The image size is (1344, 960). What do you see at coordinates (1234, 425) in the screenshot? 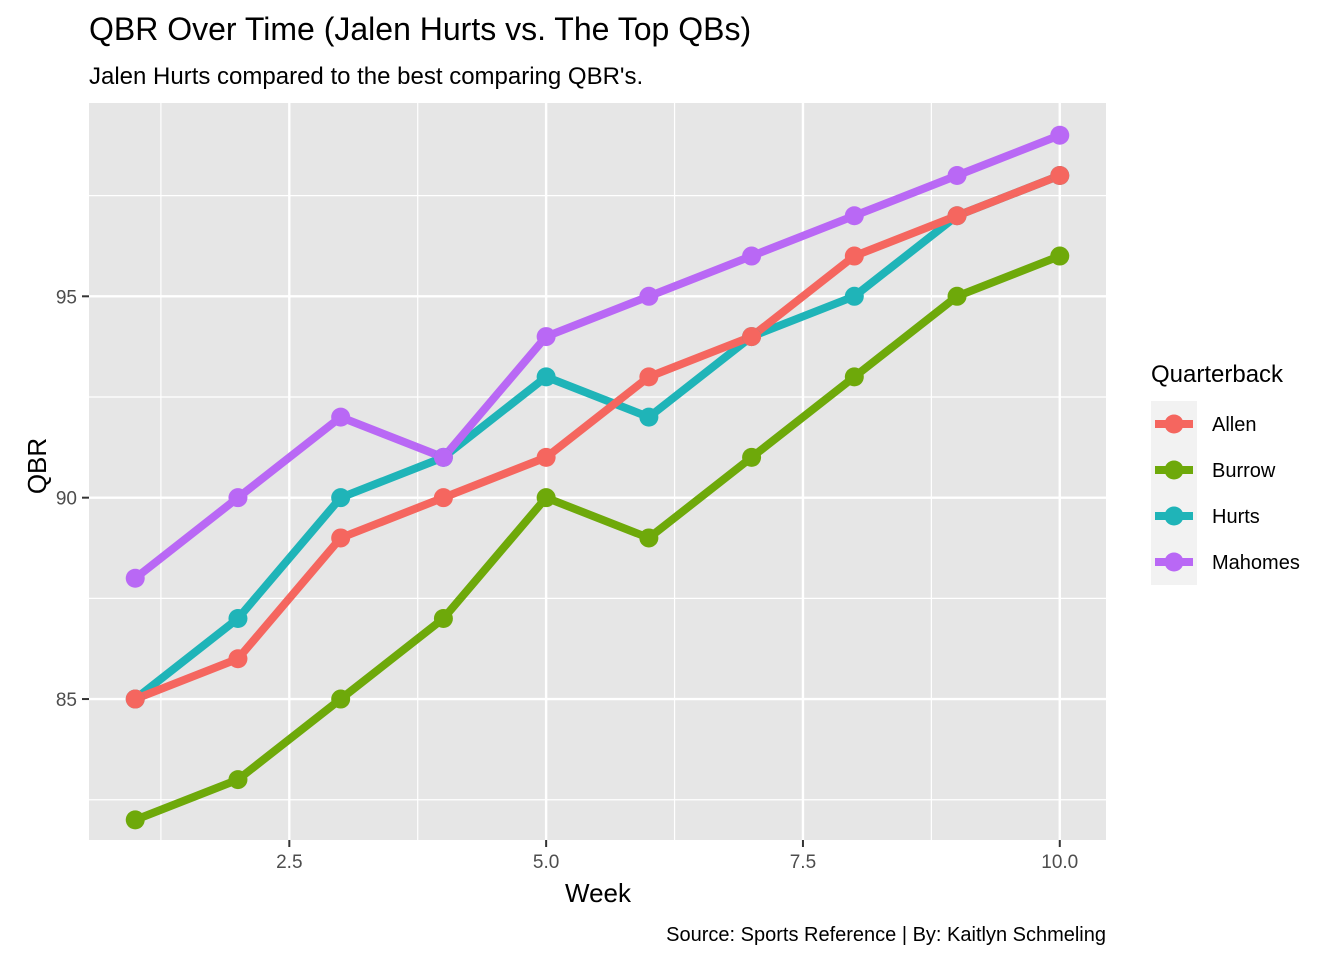
I see `legend-label-allen: Allen` at bounding box center [1234, 425].